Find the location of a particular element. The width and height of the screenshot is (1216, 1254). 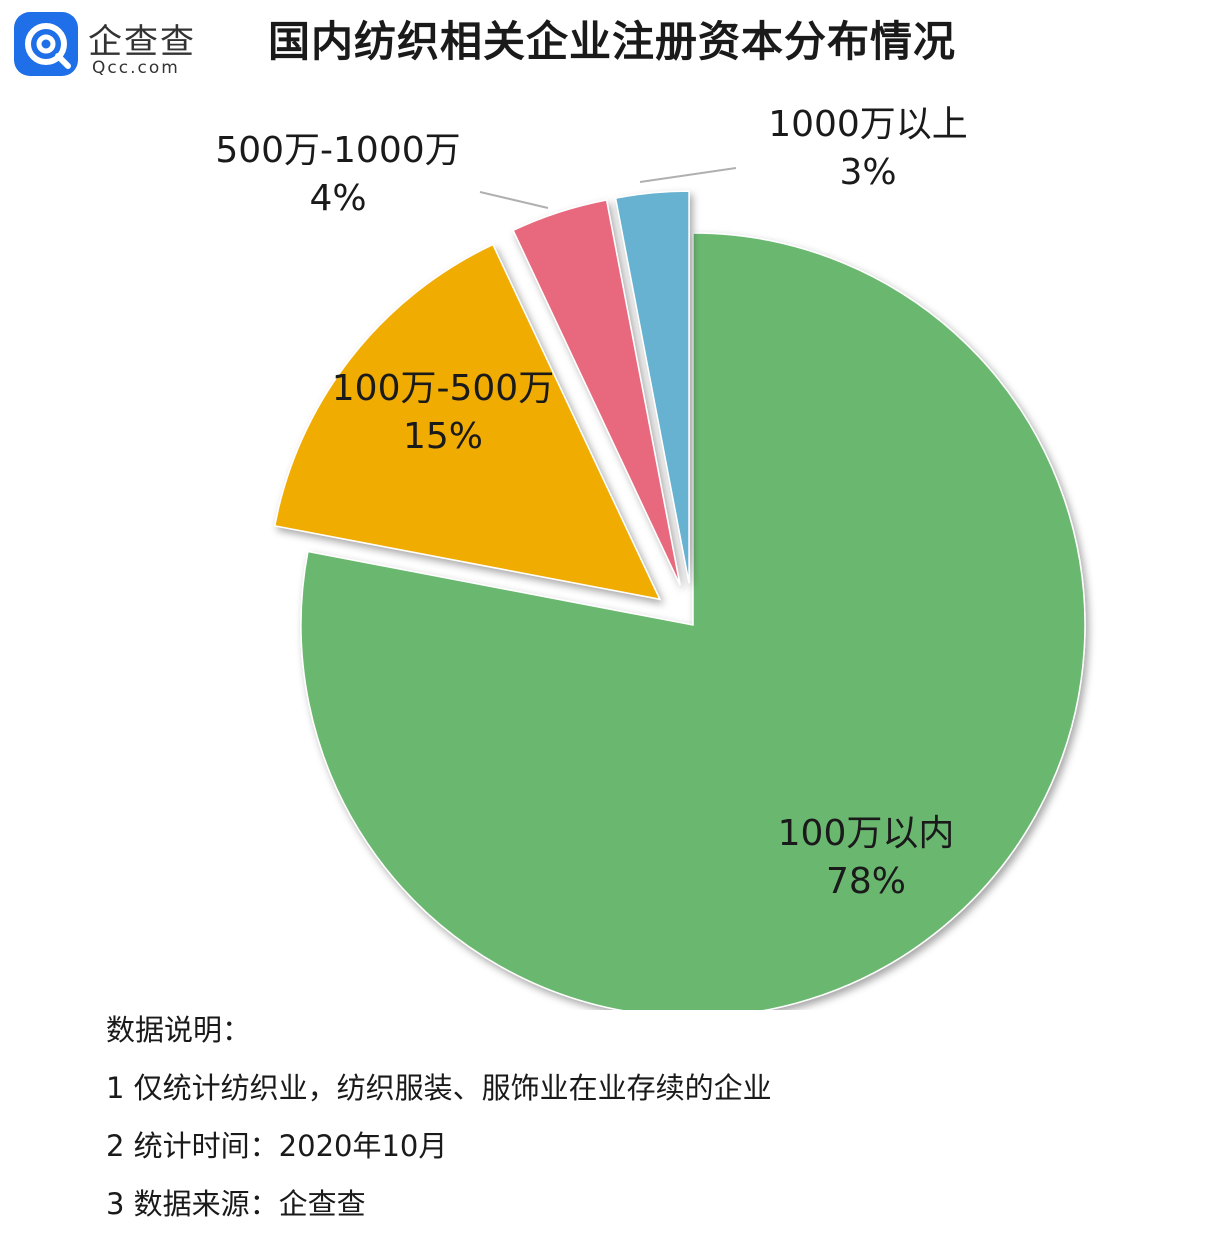

note-item: 1 仅统计纺织业，纺织服装、服饰业在业存续的企业 is located at coordinates (439, 1088).